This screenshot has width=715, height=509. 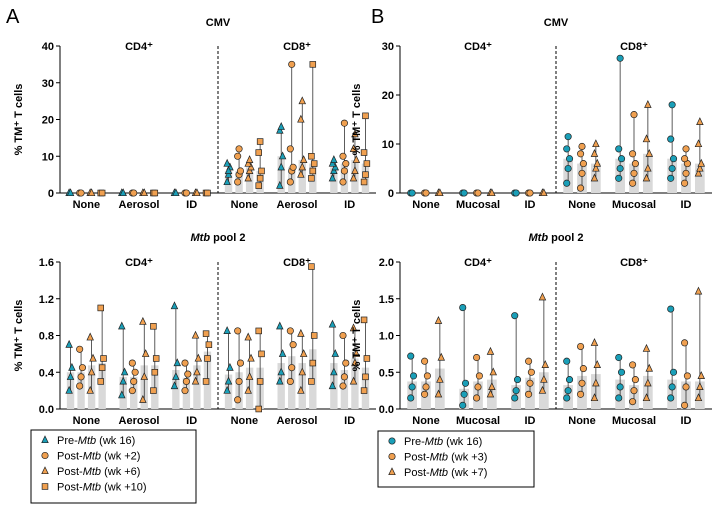 What do you see at coordinates (47, 373) in the screenshot?
I see `y-tick-label: 0.4` at bounding box center [47, 373].